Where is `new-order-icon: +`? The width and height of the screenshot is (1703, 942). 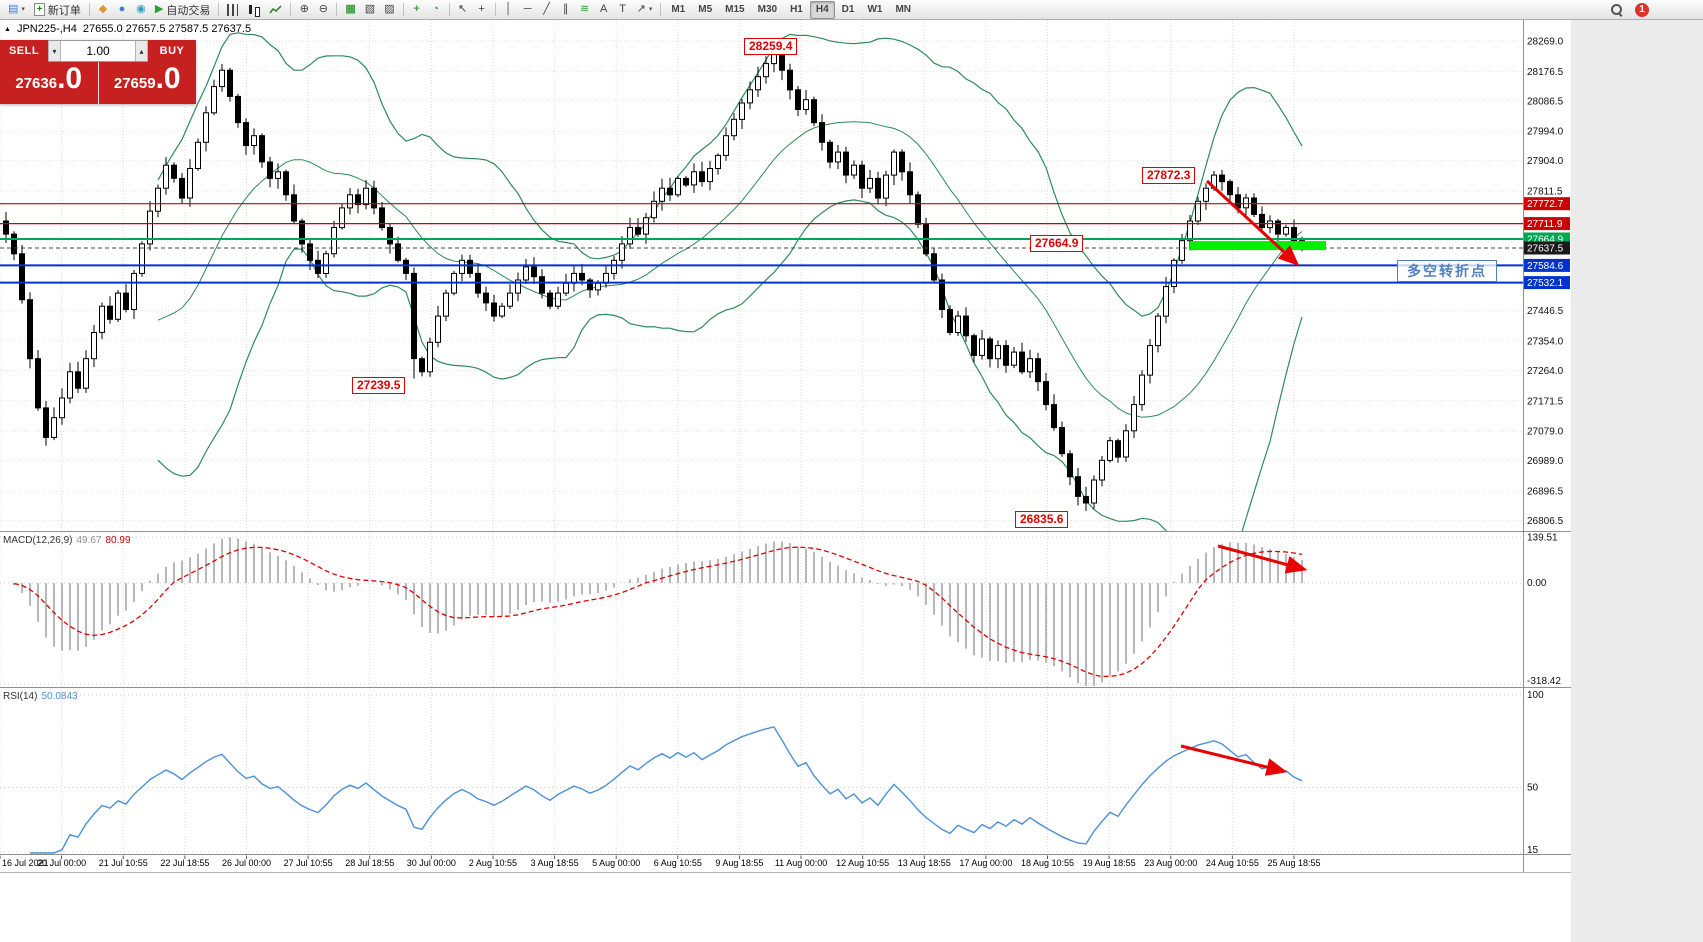 new-order-icon: + is located at coordinates (39, 9).